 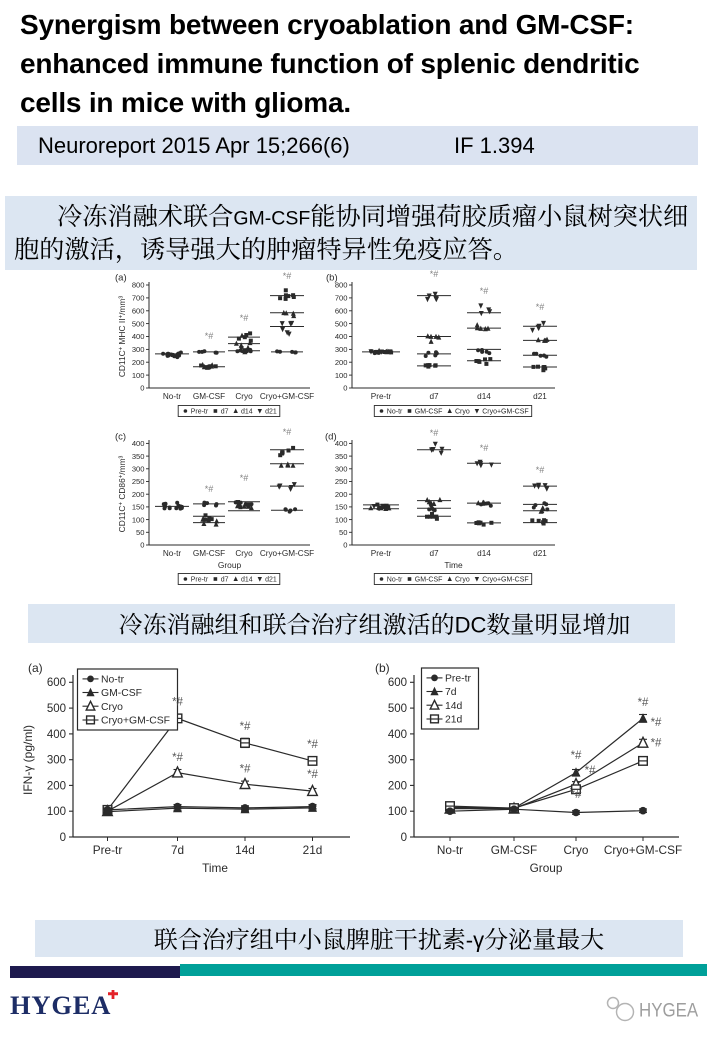 I want to click on svg-text: CD11C+ CD86+/mm³, so click(x=122, y=493).